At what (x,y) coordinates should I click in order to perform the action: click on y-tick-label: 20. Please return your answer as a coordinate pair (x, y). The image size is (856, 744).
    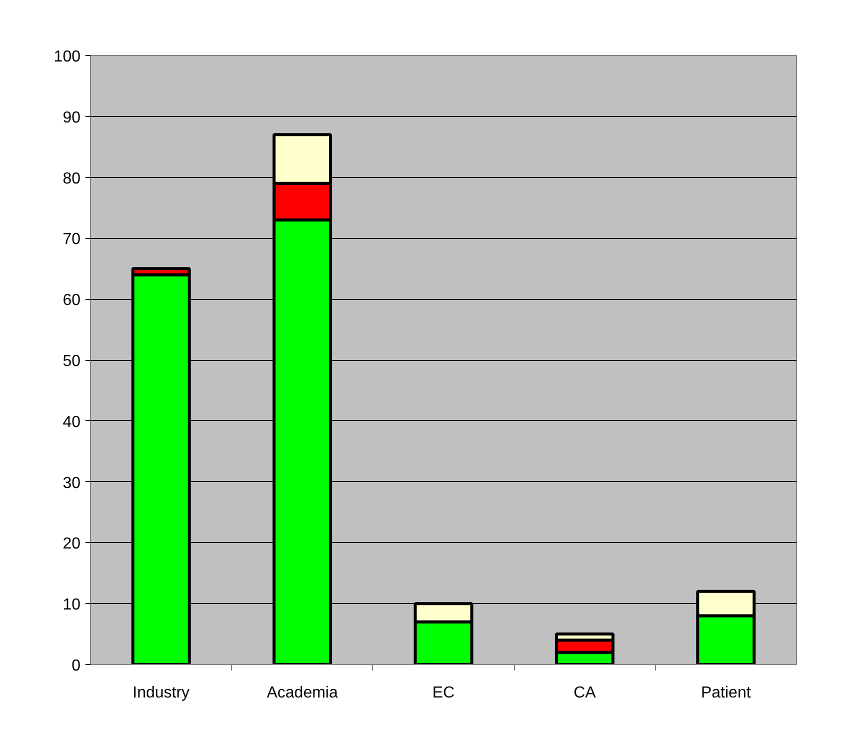
    Looking at the image, I should click on (71, 544).